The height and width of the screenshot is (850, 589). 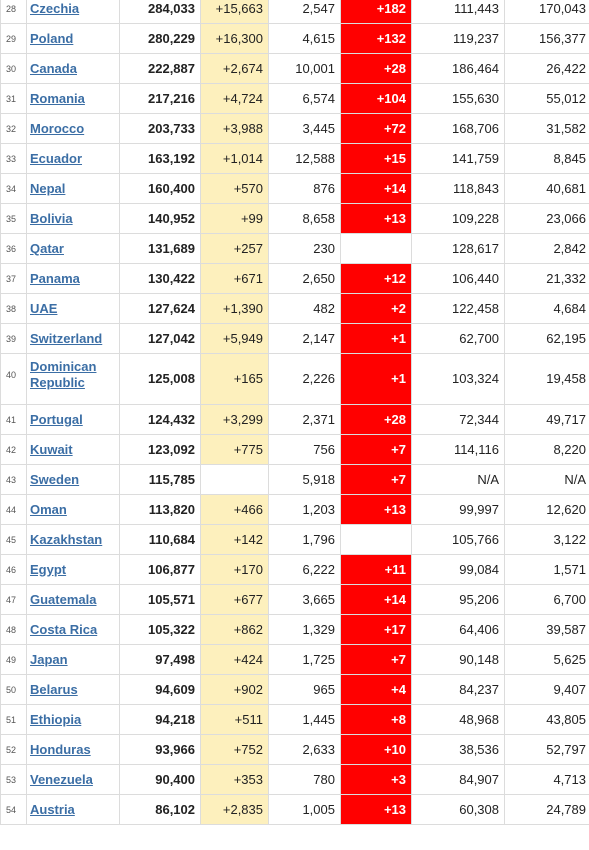 What do you see at coordinates (458, 278) in the screenshot?
I see `total-recovered-cell: 106,440` at bounding box center [458, 278].